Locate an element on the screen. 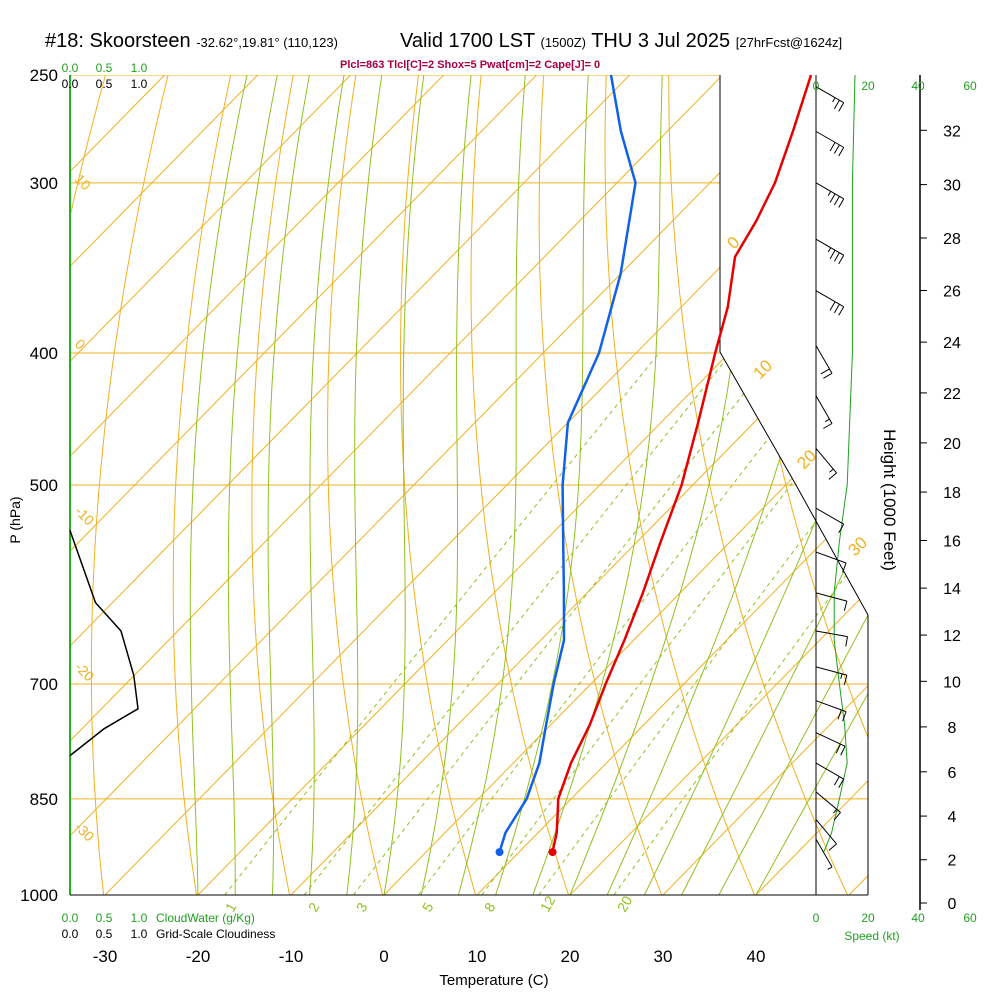  temperature-tick-label: 10 is located at coordinates (477, 956).